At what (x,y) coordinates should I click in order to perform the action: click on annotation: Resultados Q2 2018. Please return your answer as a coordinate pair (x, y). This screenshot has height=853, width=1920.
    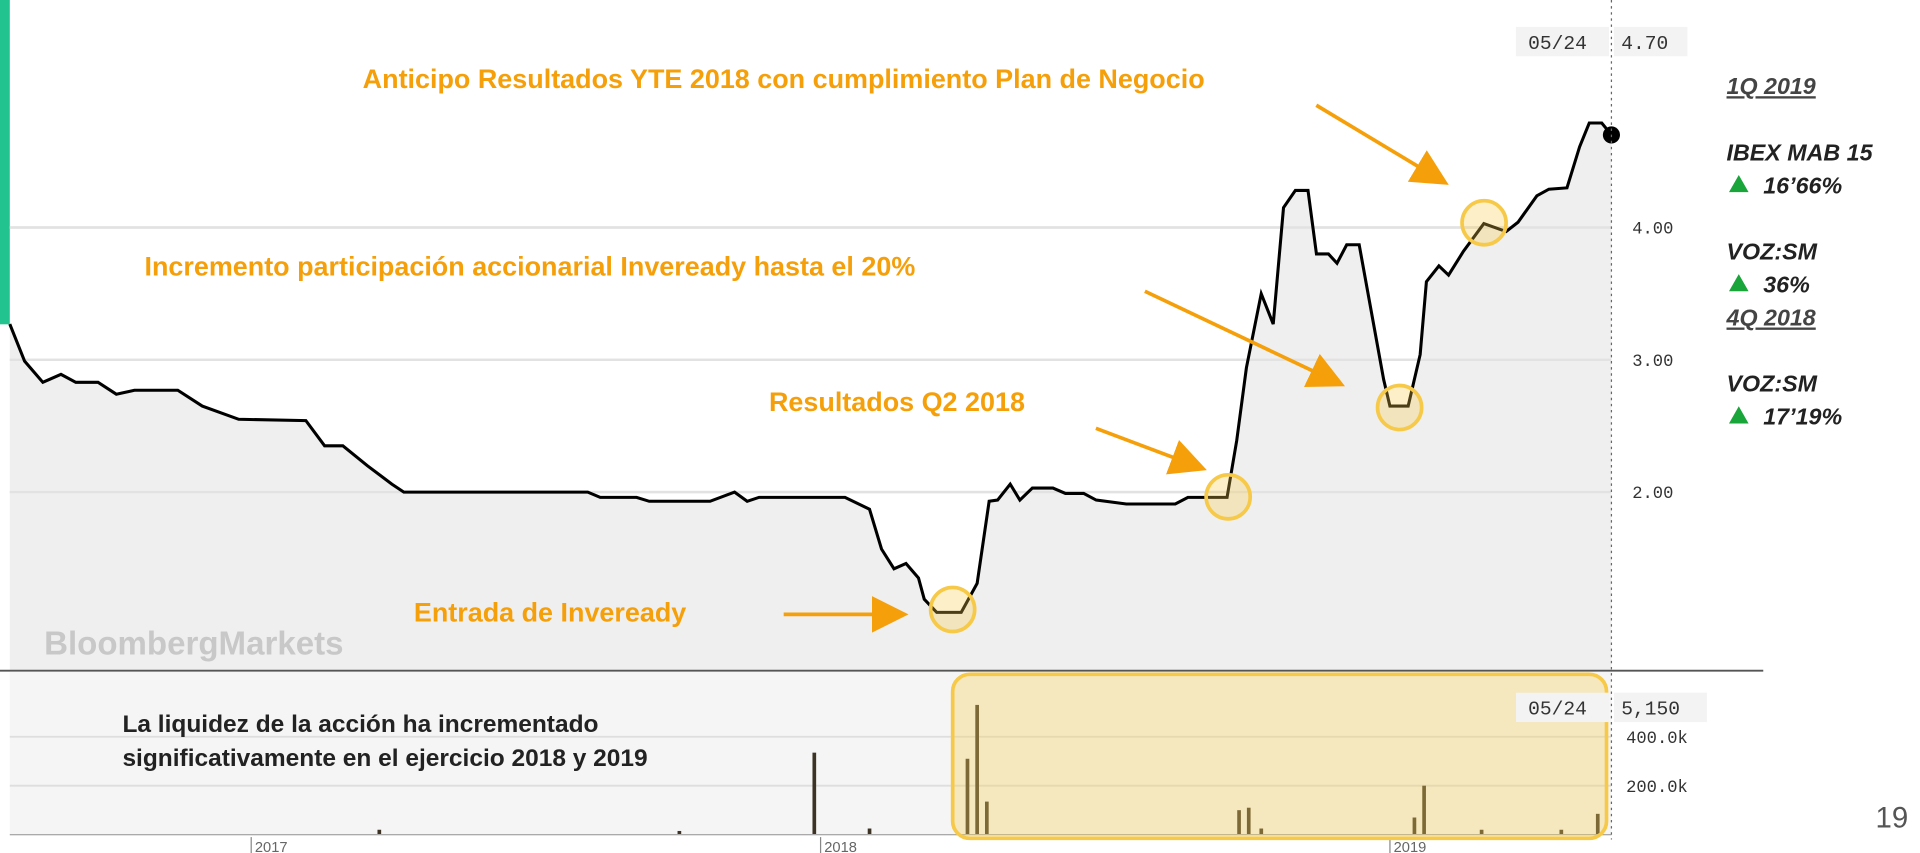
    Looking at the image, I should click on (897, 402).